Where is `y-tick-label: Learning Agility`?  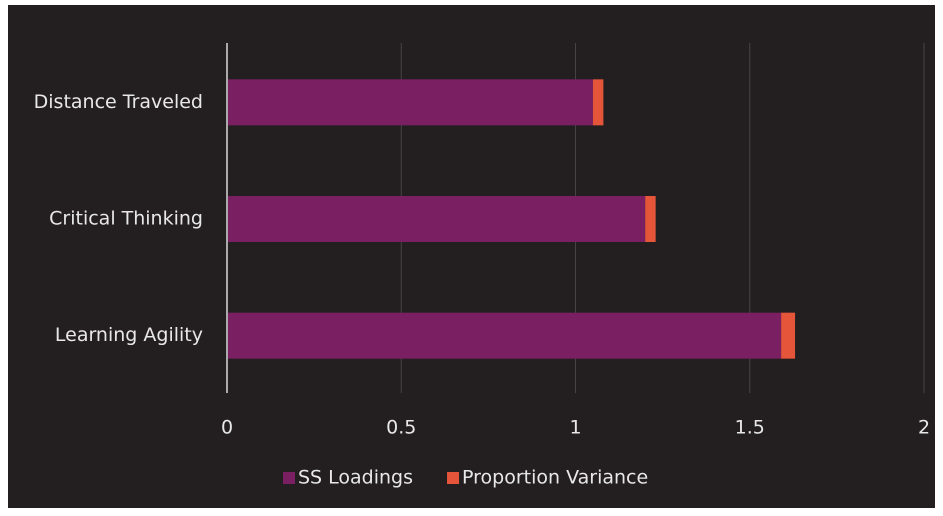 y-tick-label: Learning Agility is located at coordinates (129, 335).